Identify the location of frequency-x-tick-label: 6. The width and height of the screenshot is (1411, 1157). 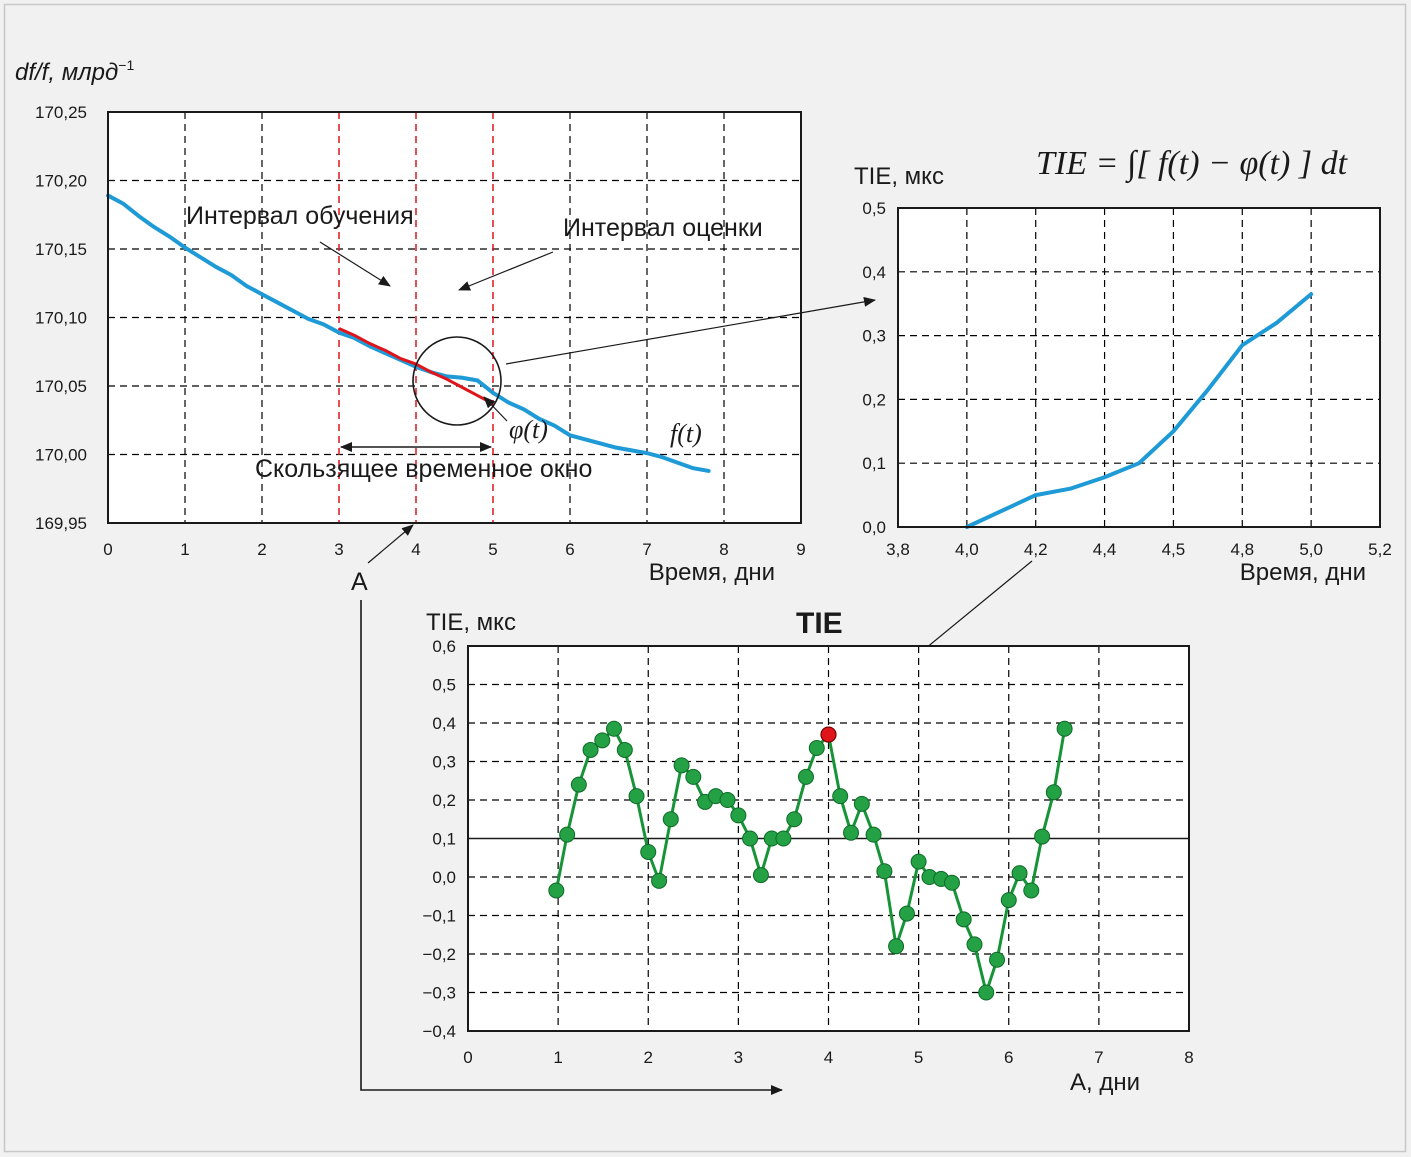
(569, 549).